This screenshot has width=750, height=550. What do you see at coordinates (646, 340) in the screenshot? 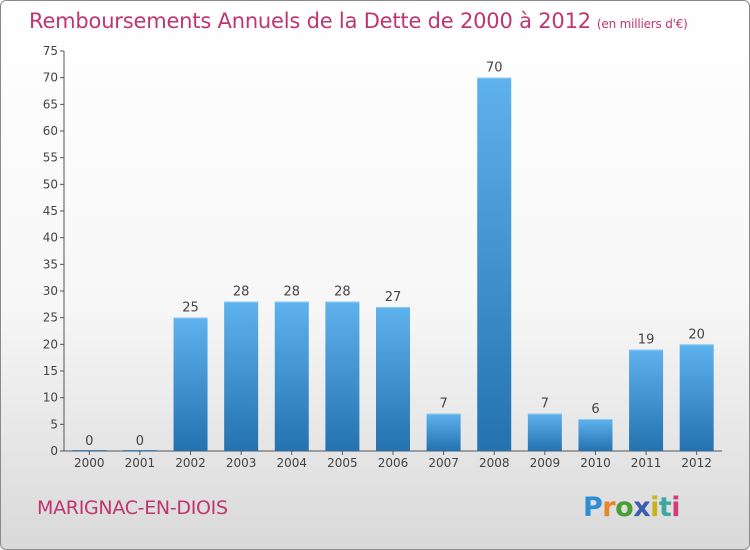
I see `bar-value-label: 19` at bounding box center [646, 340].